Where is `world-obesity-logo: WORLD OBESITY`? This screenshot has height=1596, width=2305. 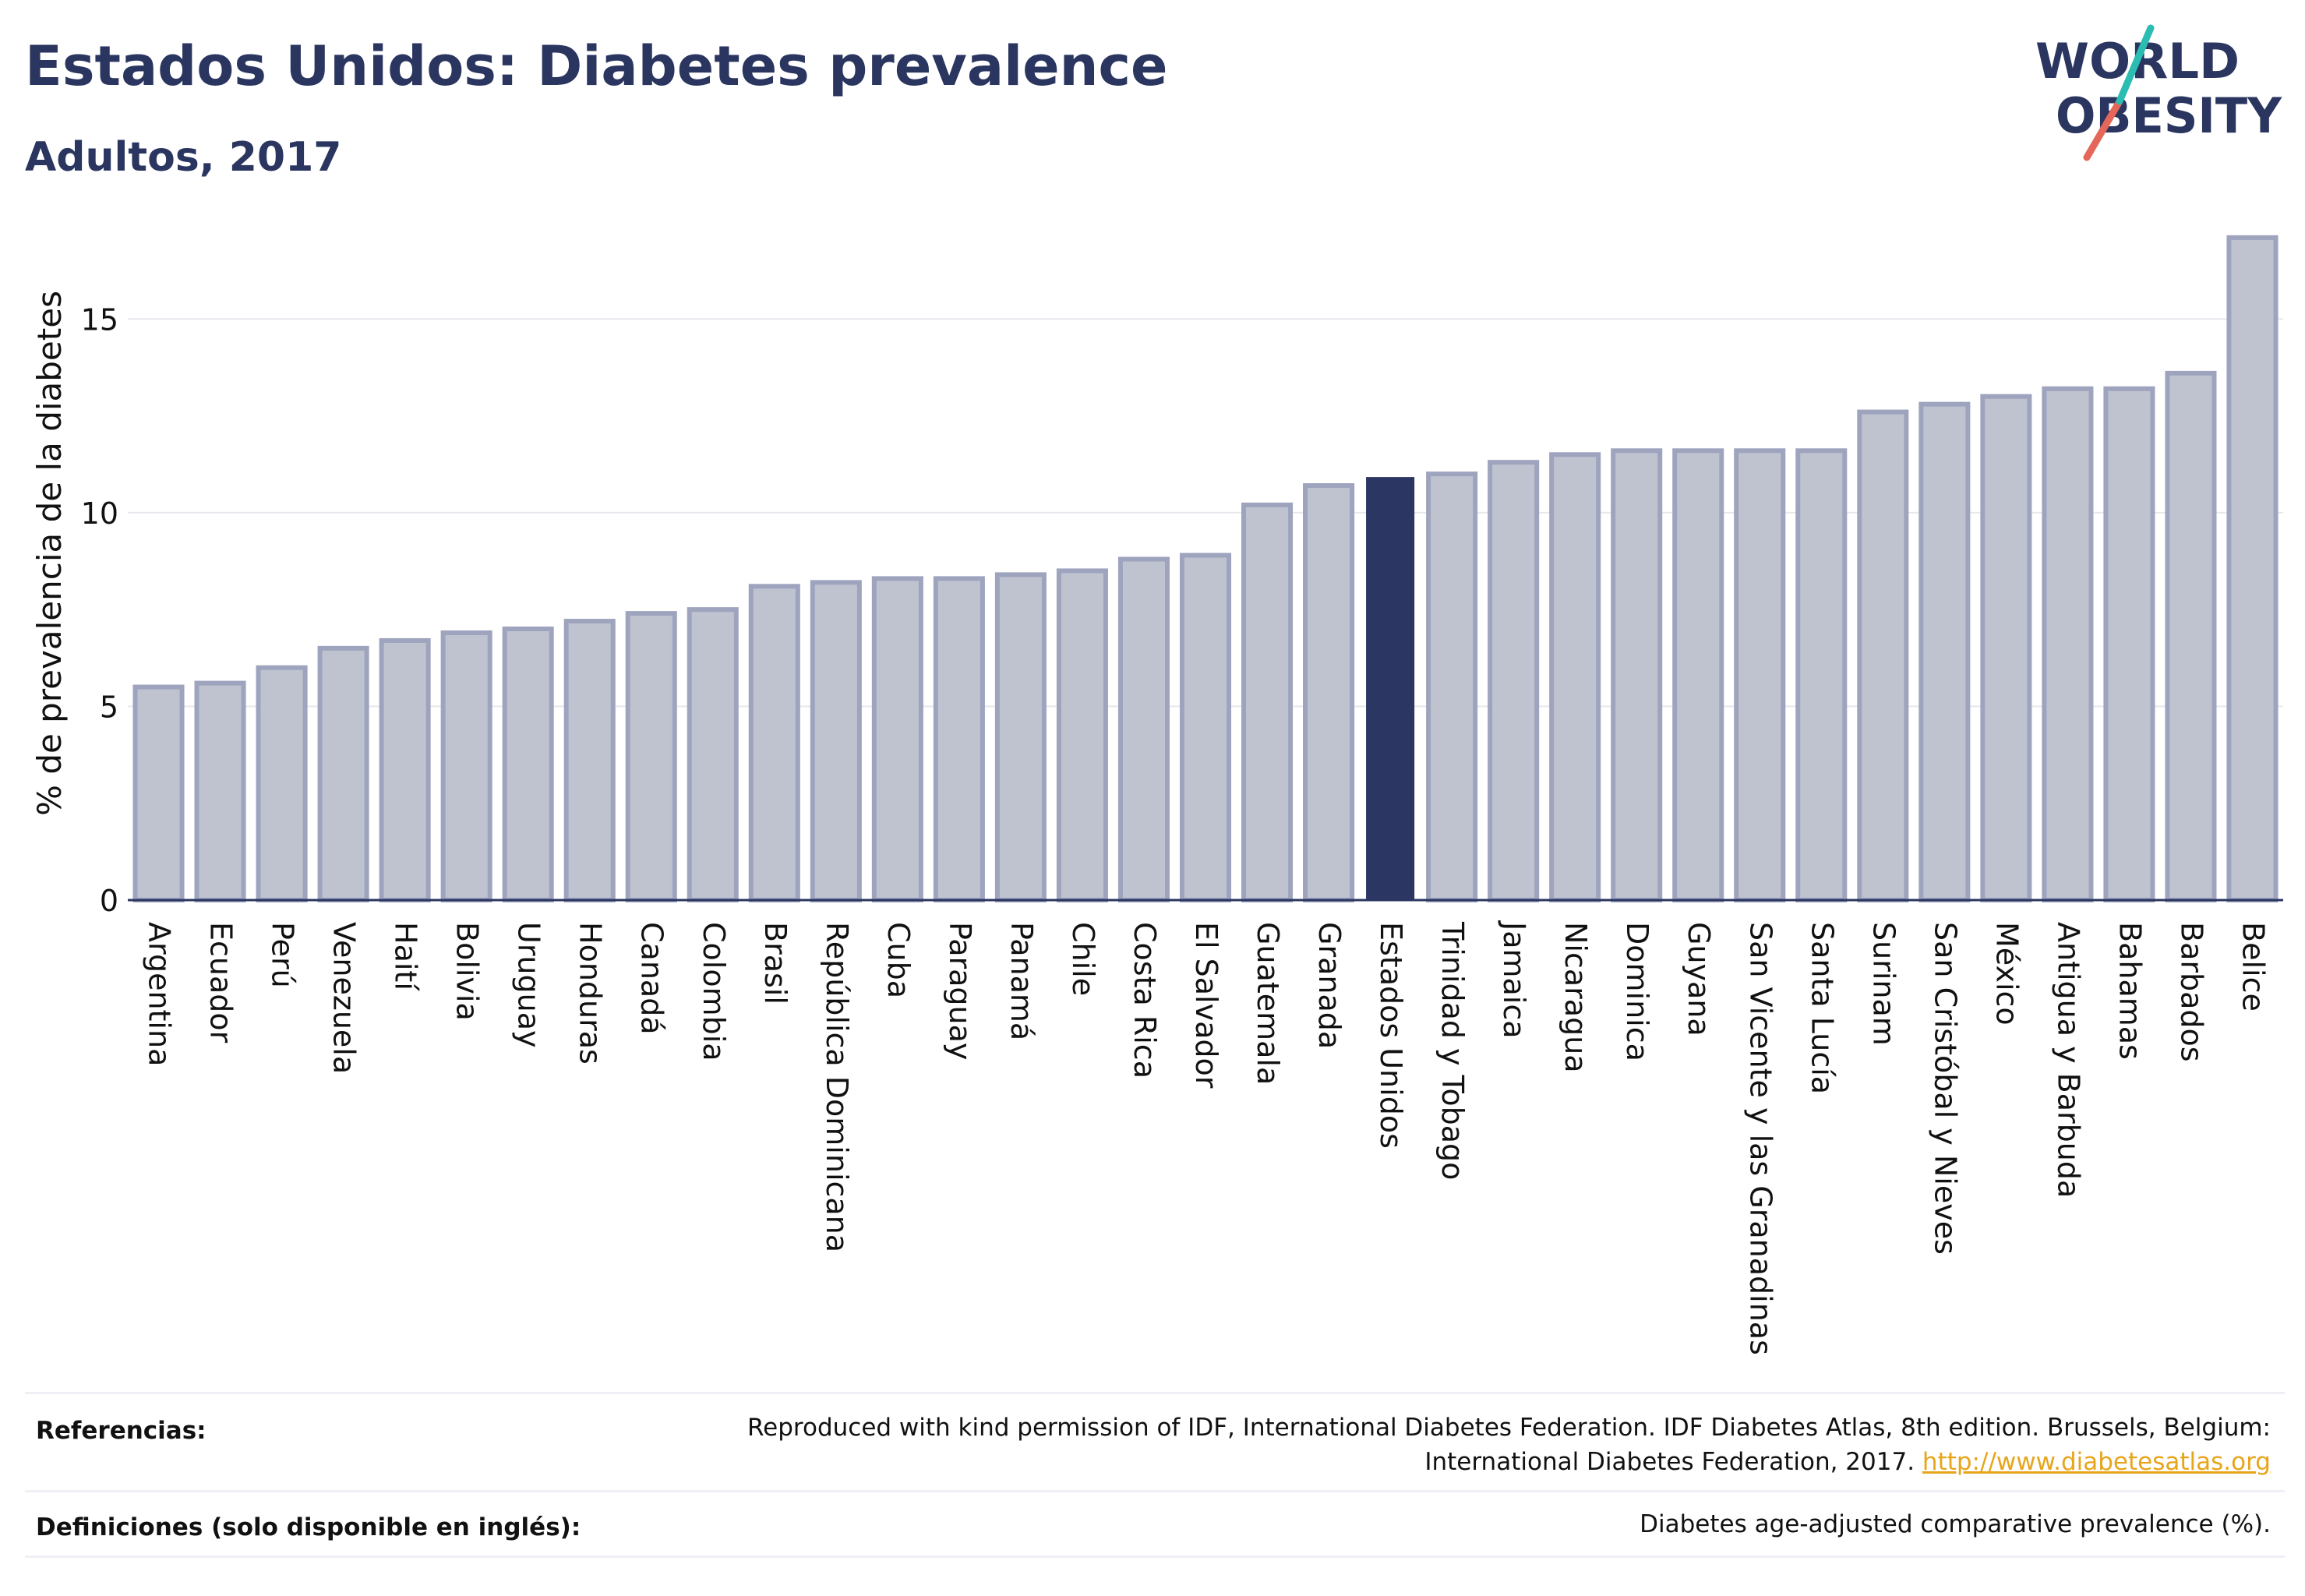 world-obesity-logo: WORLD OBESITY is located at coordinates (2158, 92).